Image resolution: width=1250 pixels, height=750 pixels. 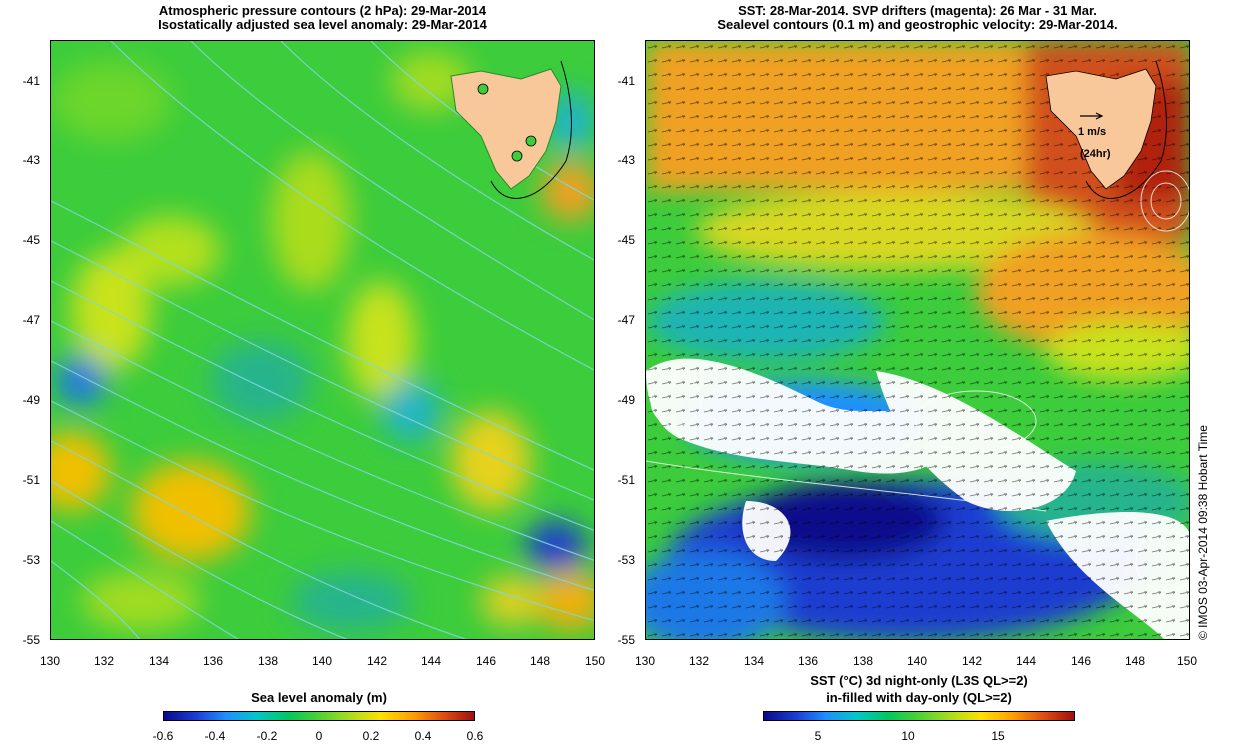 What do you see at coordinates (377, 661) in the screenshot?
I see `left-xtick: 142` at bounding box center [377, 661].